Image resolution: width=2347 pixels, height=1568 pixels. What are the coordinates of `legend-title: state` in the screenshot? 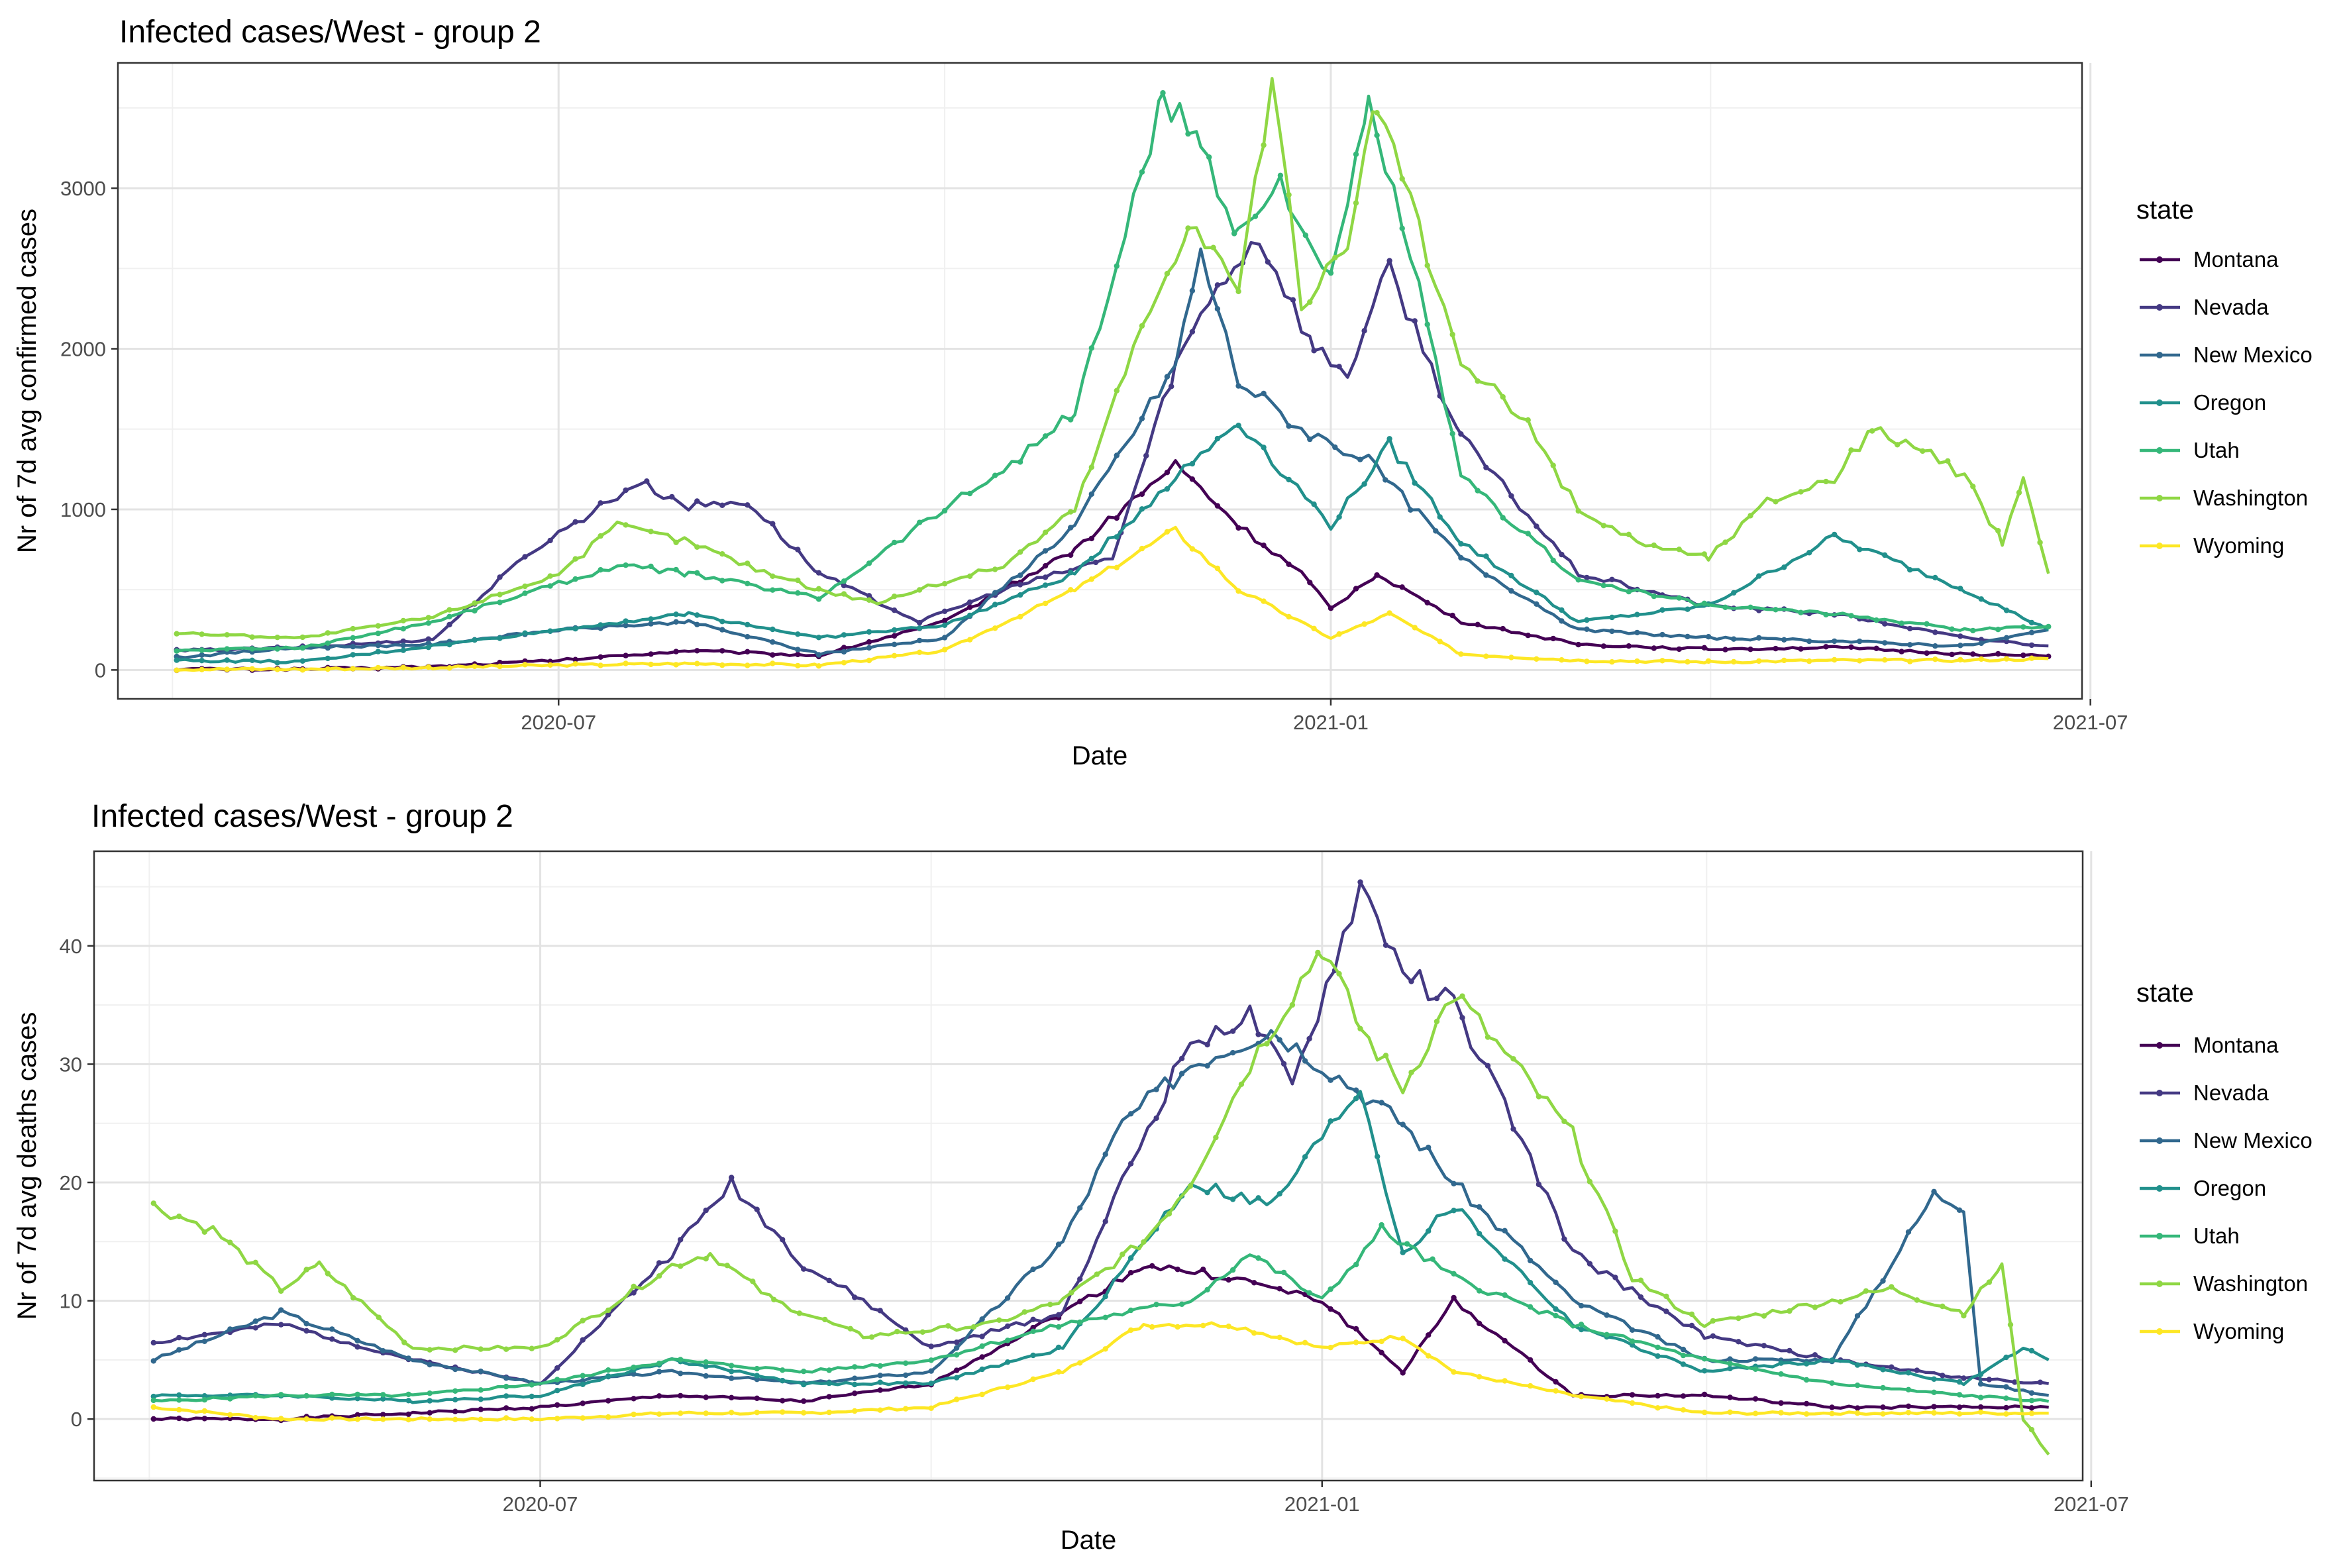 It's located at (2165, 993).